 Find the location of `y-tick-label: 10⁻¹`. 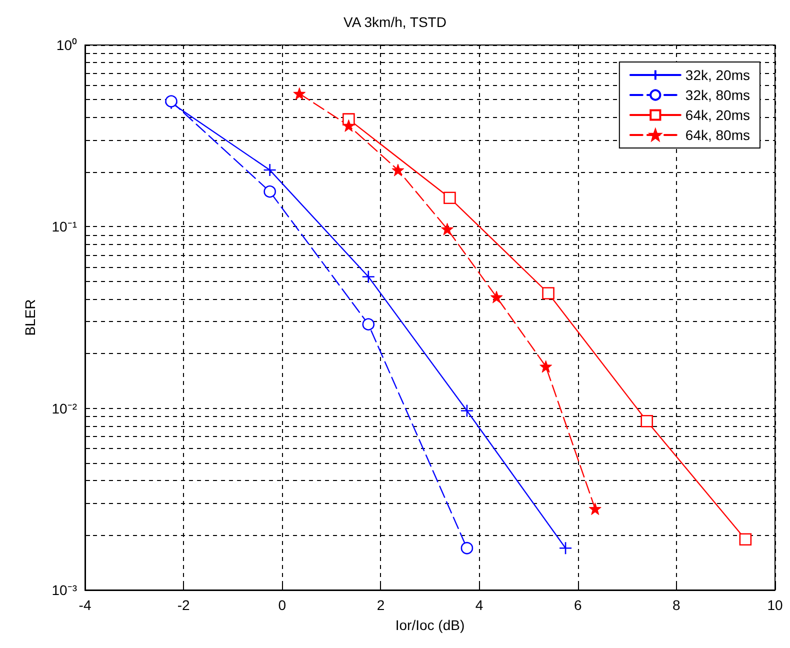

y-tick-label: 10⁻¹ is located at coordinates (65, 226).